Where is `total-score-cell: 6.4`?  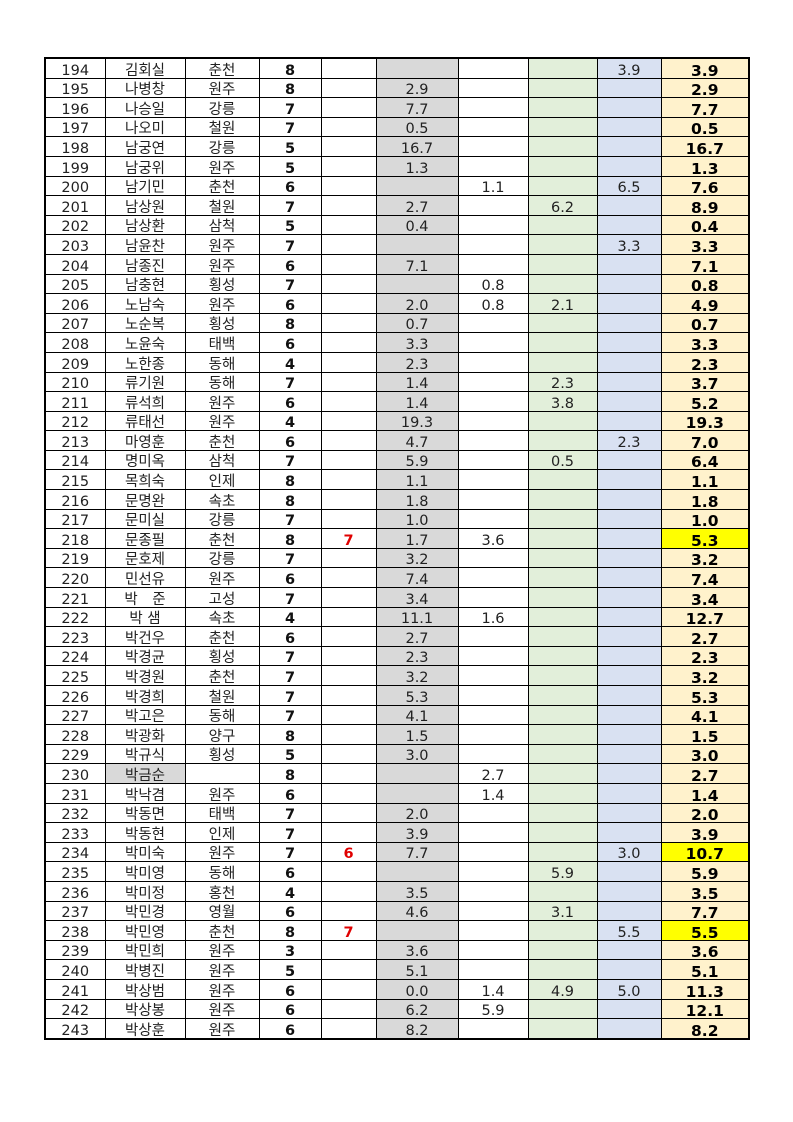 total-score-cell: 6.4 is located at coordinates (705, 460).